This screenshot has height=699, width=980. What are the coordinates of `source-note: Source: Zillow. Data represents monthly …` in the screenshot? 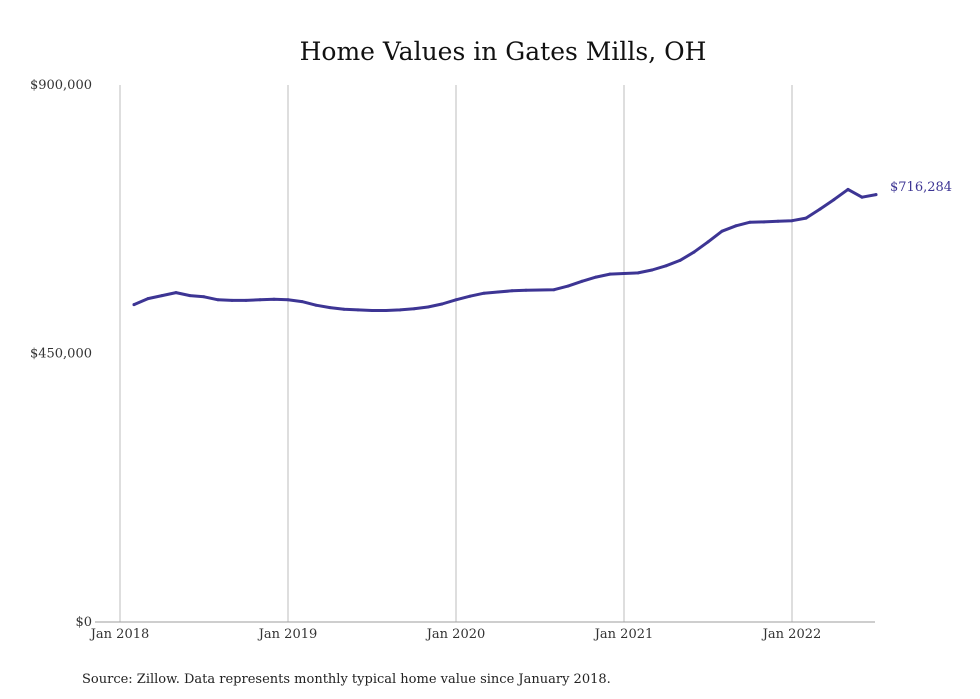 It's located at (346, 679).